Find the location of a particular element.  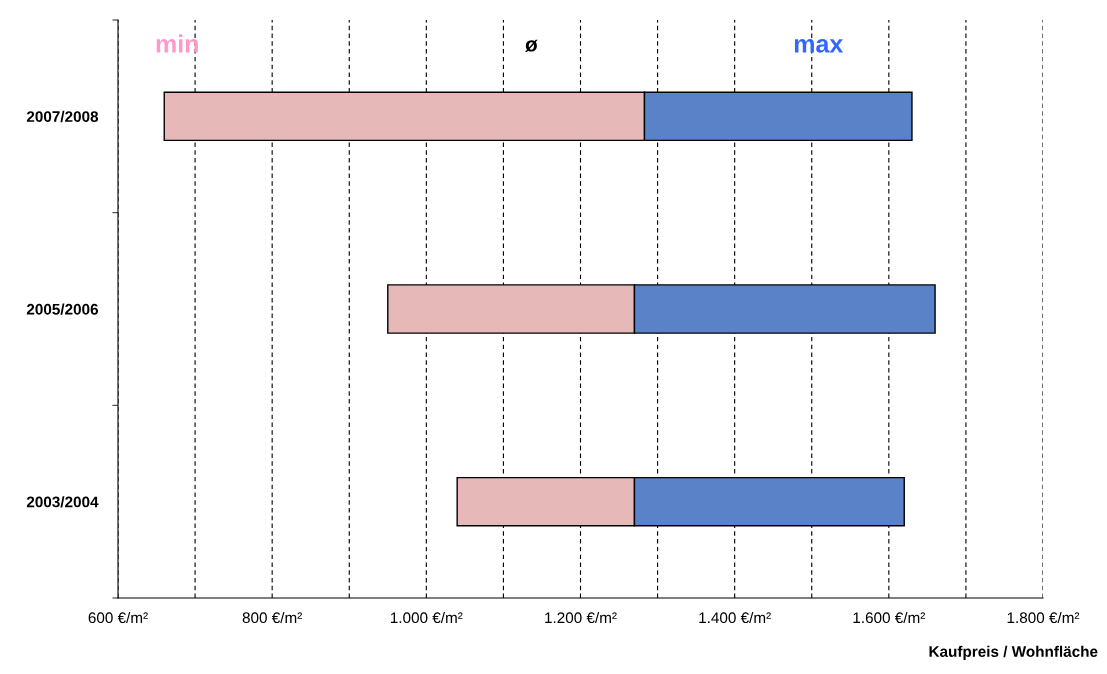

annotation: max is located at coordinates (819, 46).